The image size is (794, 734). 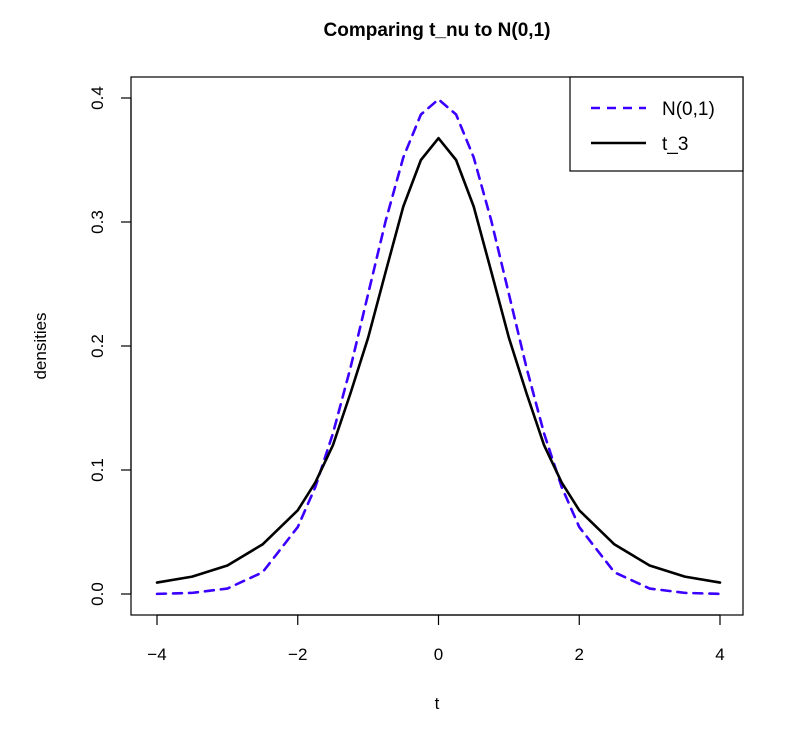 What do you see at coordinates (156, 654) in the screenshot?
I see `x-tick-label: −4` at bounding box center [156, 654].